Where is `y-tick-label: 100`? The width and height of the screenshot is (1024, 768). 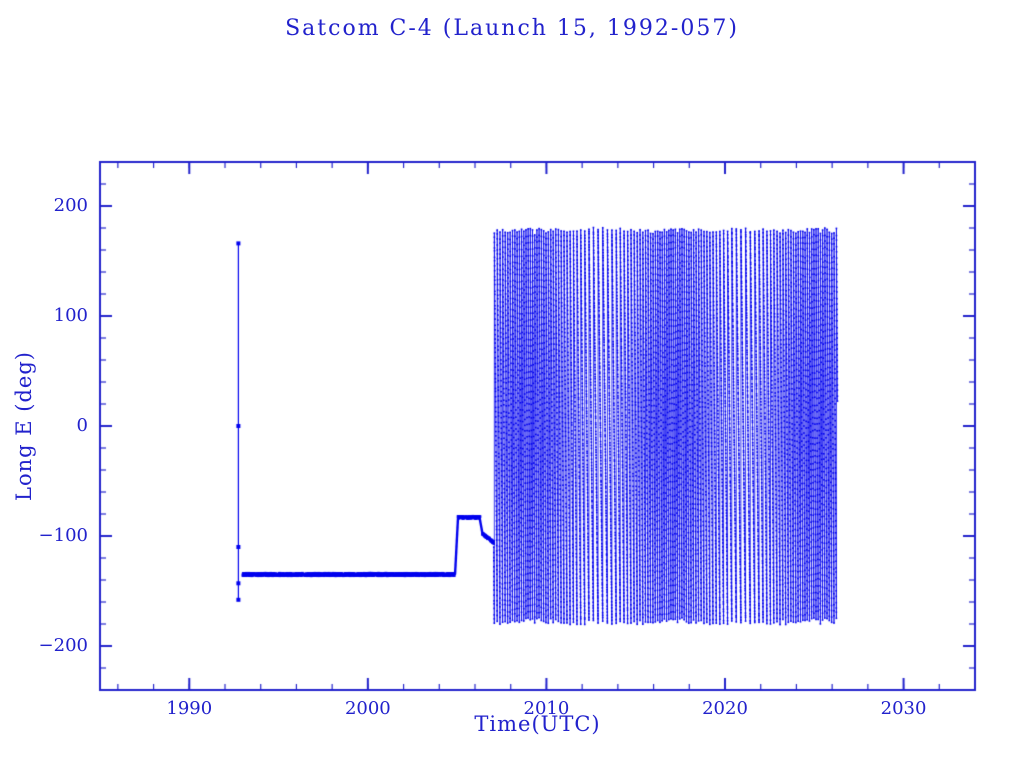 y-tick-label: 100 is located at coordinates (70, 315).